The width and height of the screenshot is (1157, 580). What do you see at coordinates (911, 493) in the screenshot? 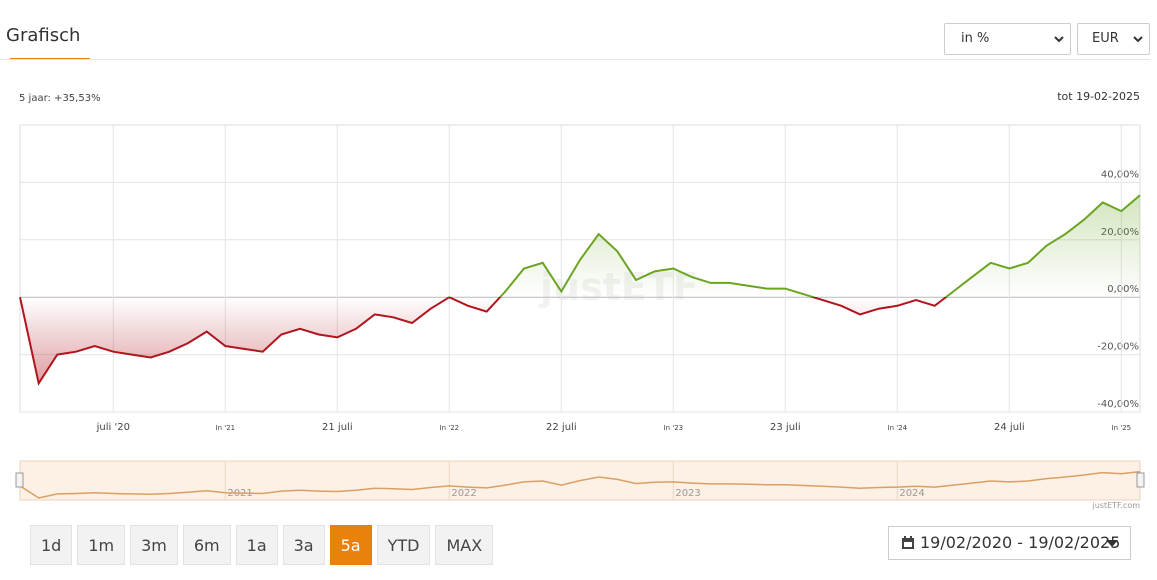
I see `navigator-year: 2024` at bounding box center [911, 493].